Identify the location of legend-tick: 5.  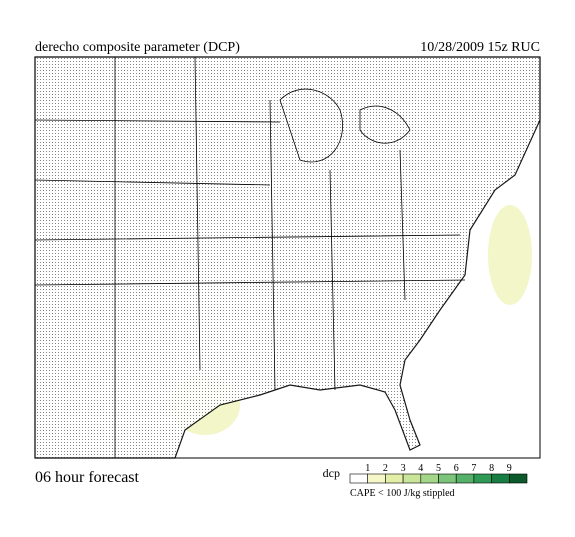
(438, 468).